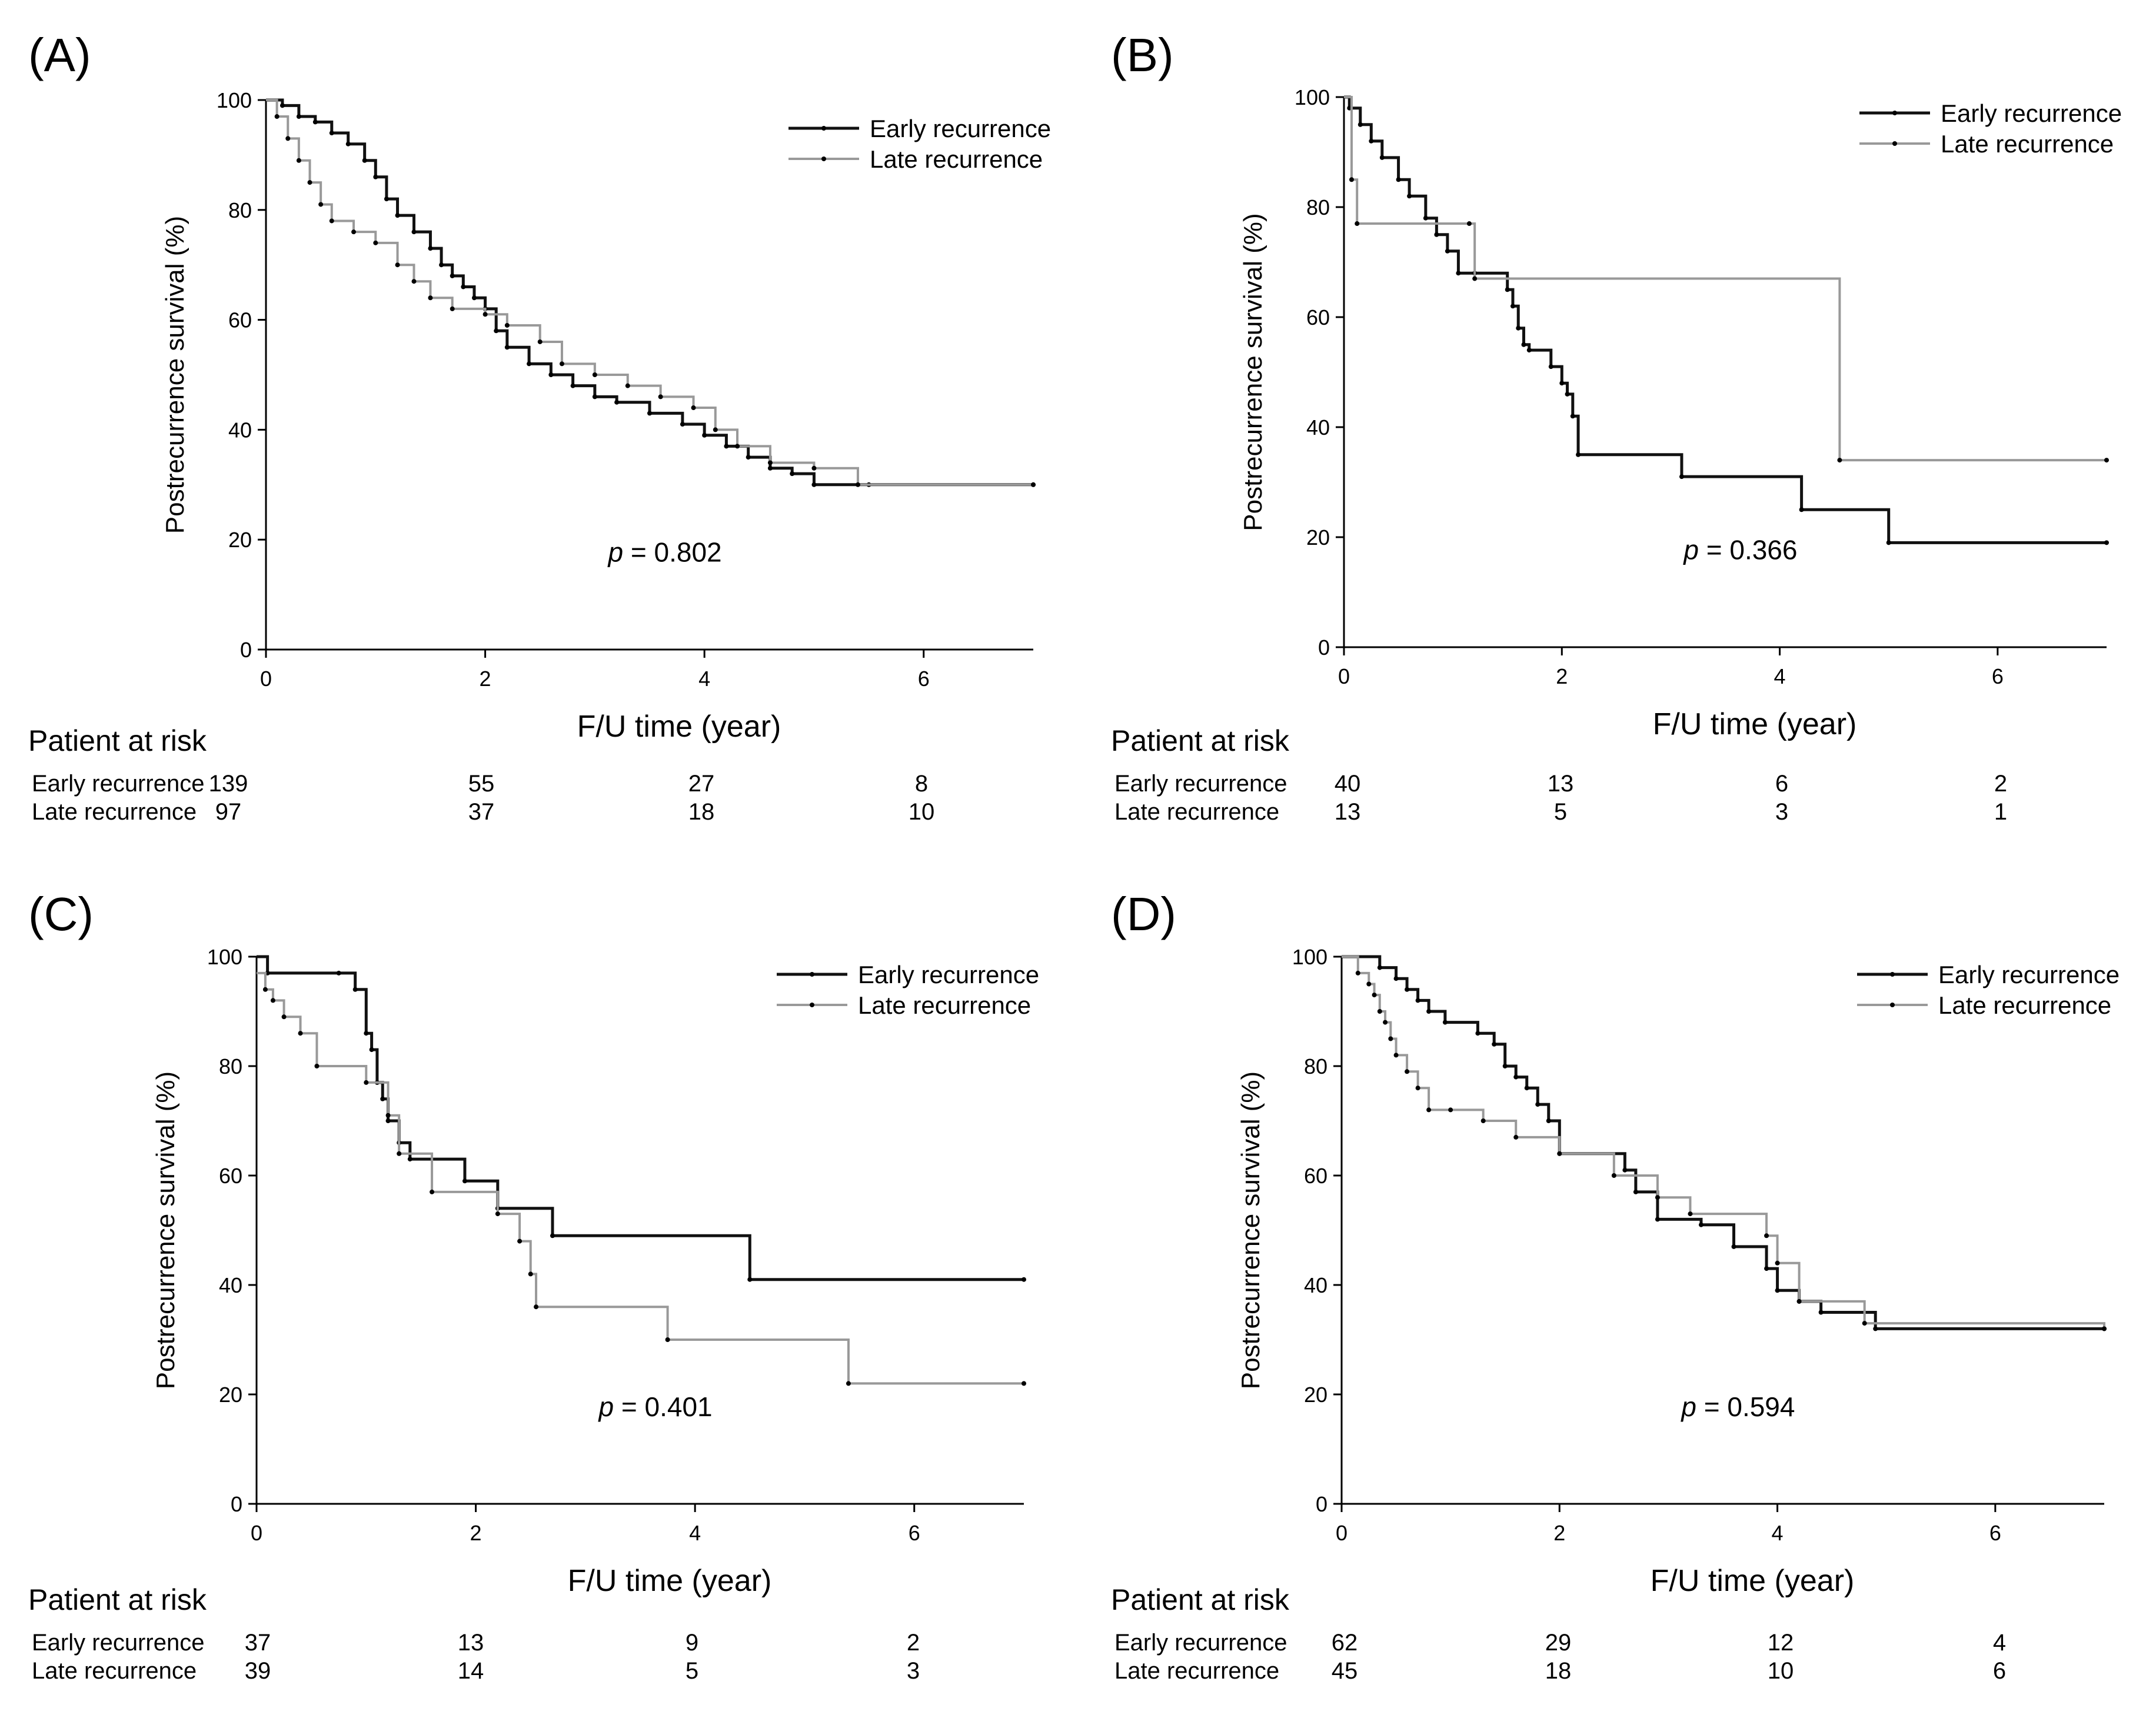  What do you see at coordinates (2001, 784) in the screenshot?
I see `risk-value: 2` at bounding box center [2001, 784].